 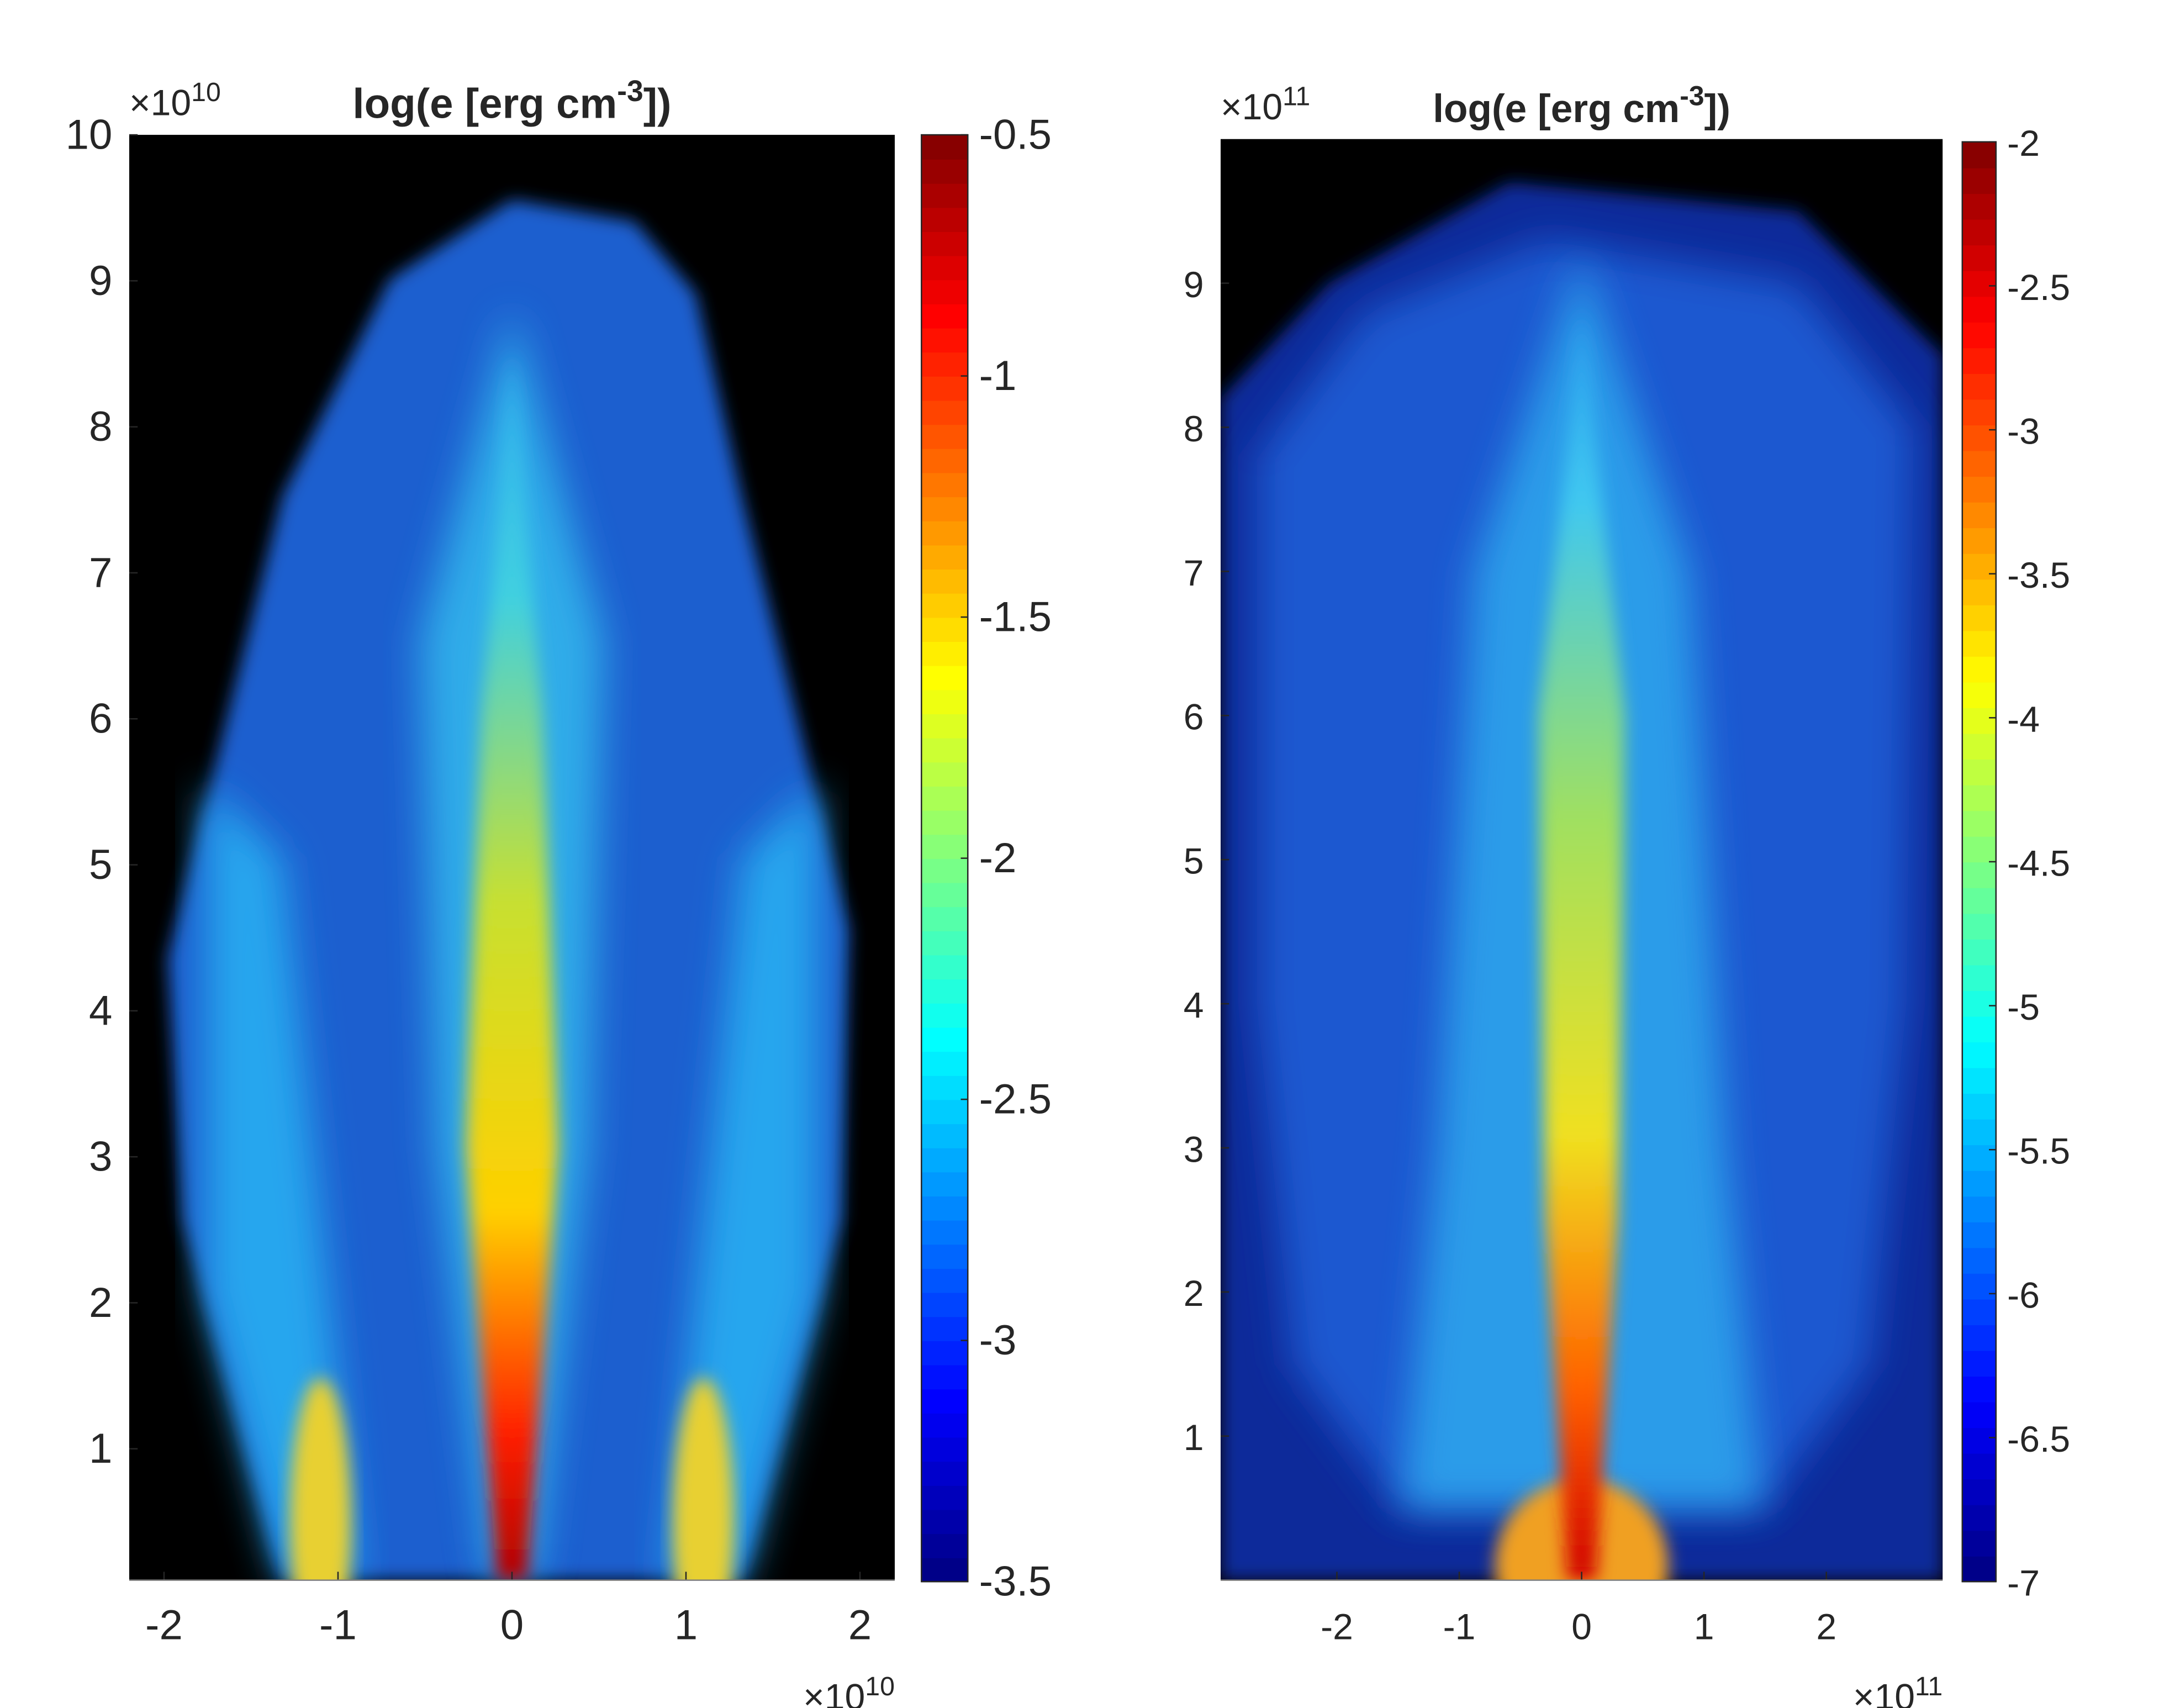 I want to click on y-multiplier: ×10¹¹, so click(x=1265, y=105).